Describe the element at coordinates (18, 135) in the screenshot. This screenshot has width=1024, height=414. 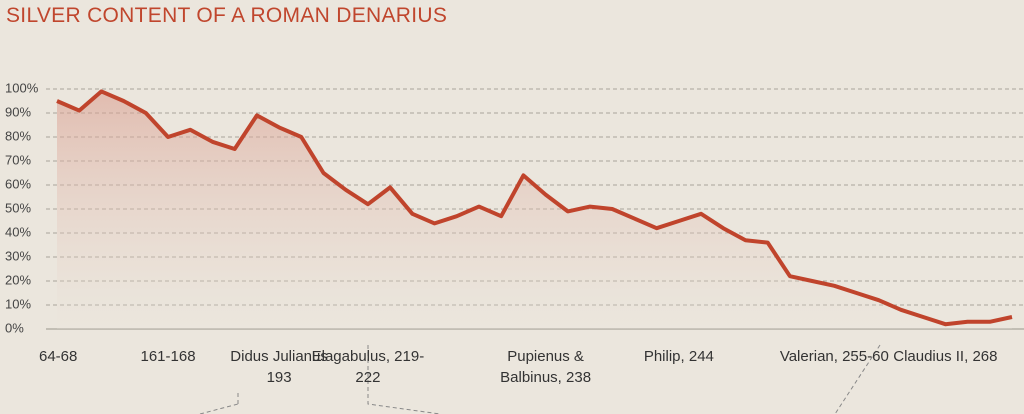
I see `y-tick-label: 80%` at that location.